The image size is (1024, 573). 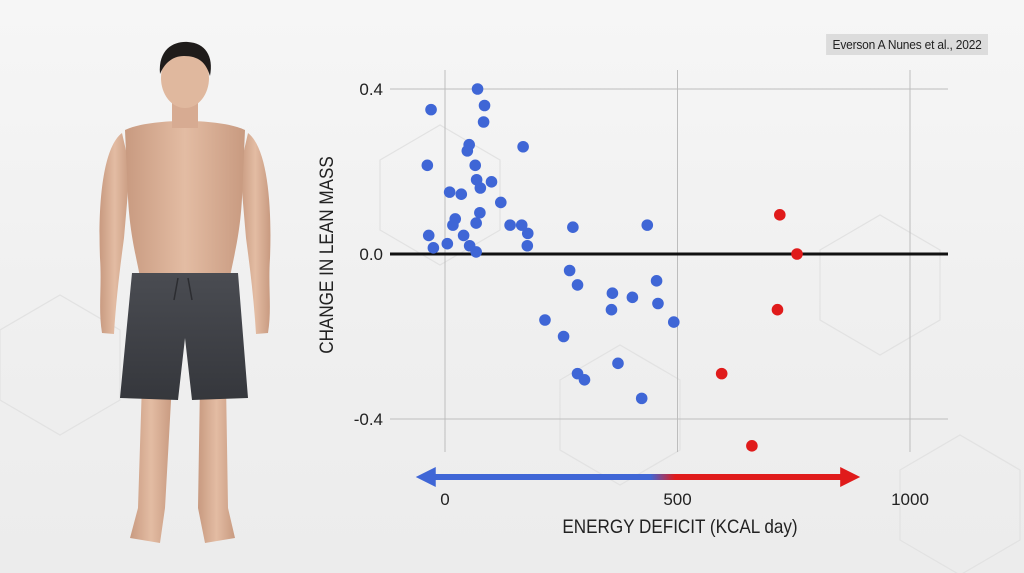 What do you see at coordinates (444, 499) in the screenshot?
I see `x-tick-label: 0` at bounding box center [444, 499].